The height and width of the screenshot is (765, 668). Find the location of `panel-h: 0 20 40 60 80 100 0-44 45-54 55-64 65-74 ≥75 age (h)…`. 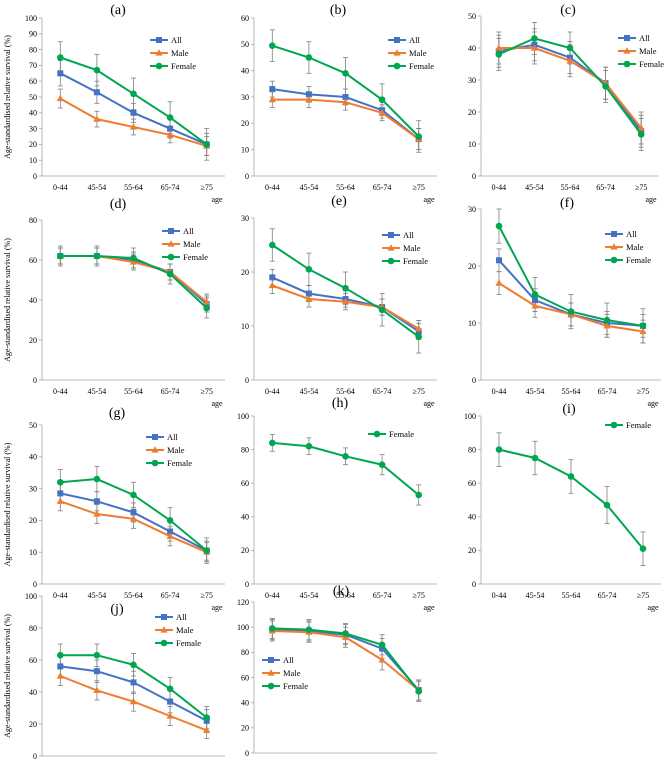

panel-h: 0 20 40 60 80 100 0-44 45-54 55-64 65-74 ≥75 age (h)… is located at coordinates (337, 504).